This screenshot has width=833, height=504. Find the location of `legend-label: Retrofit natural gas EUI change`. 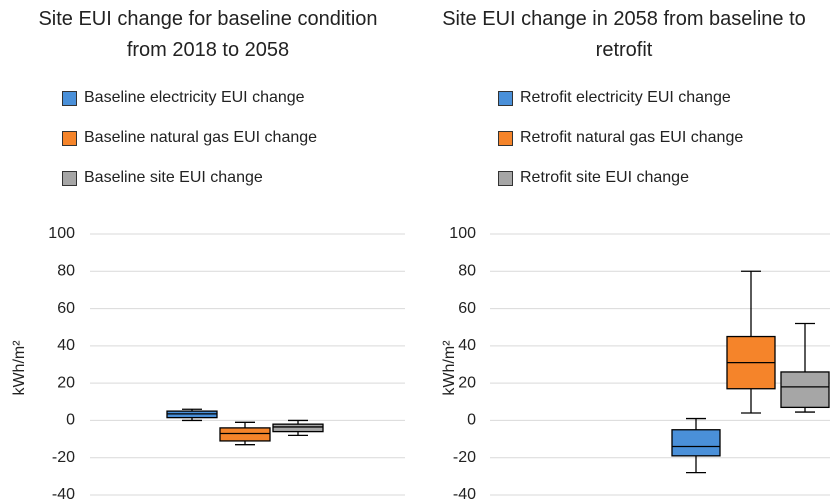

legend-label: Retrofit natural gas EUI change is located at coordinates (632, 137).